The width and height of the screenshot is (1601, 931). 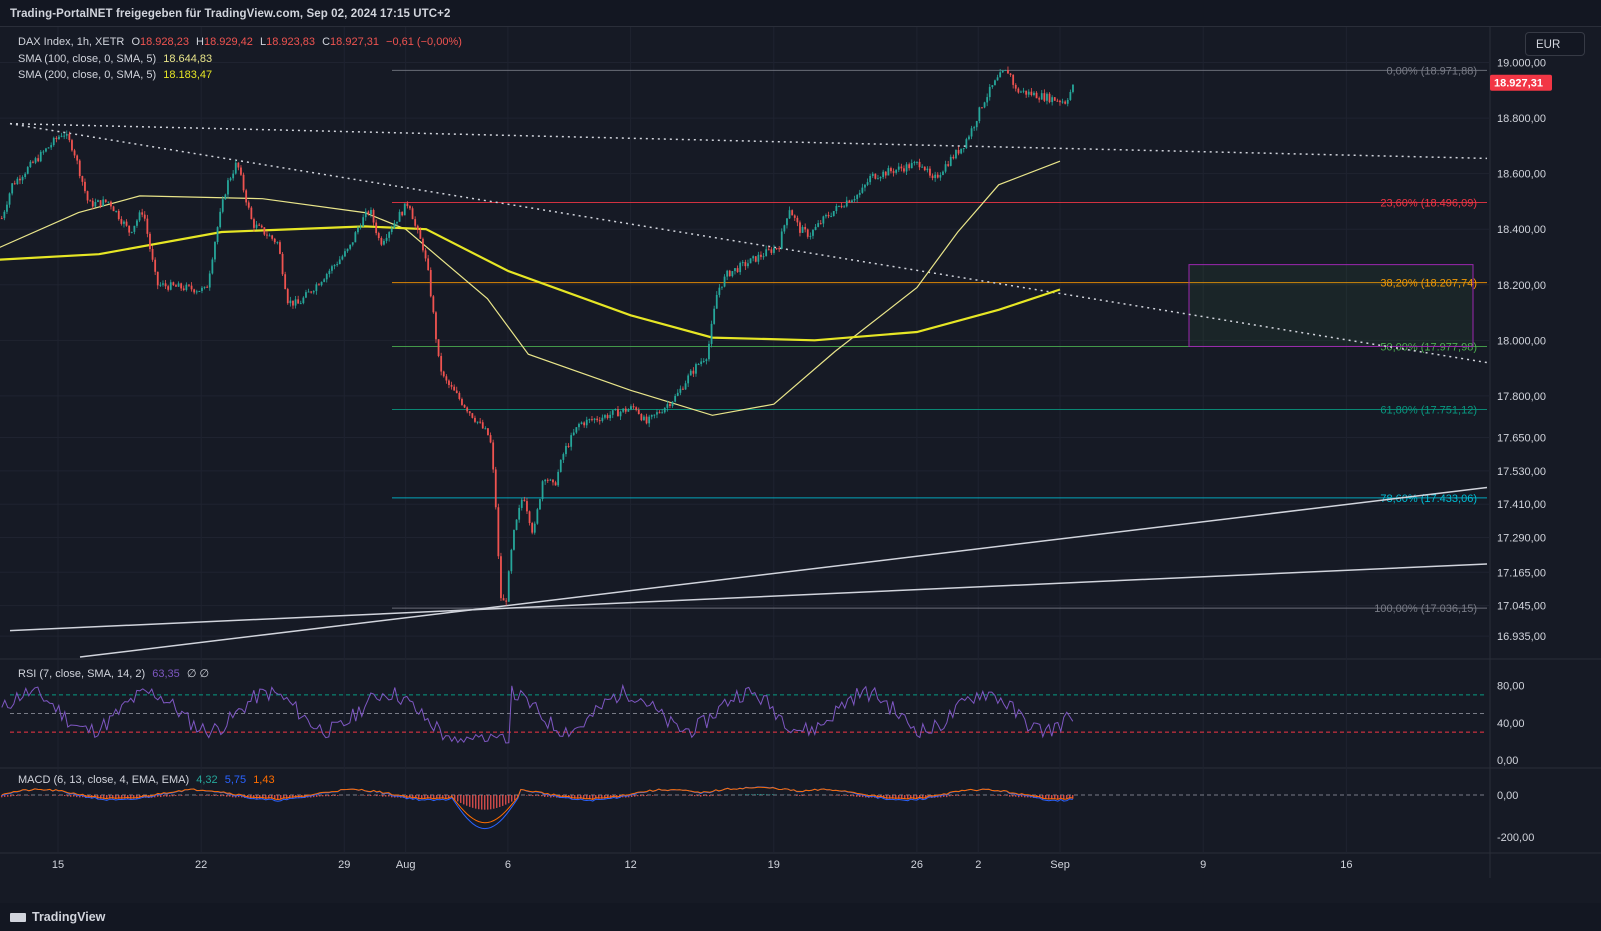 What do you see at coordinates (166, 674) in the screenshot?
I see `rsi-value: 63,35` at bounding box center [166, 674].